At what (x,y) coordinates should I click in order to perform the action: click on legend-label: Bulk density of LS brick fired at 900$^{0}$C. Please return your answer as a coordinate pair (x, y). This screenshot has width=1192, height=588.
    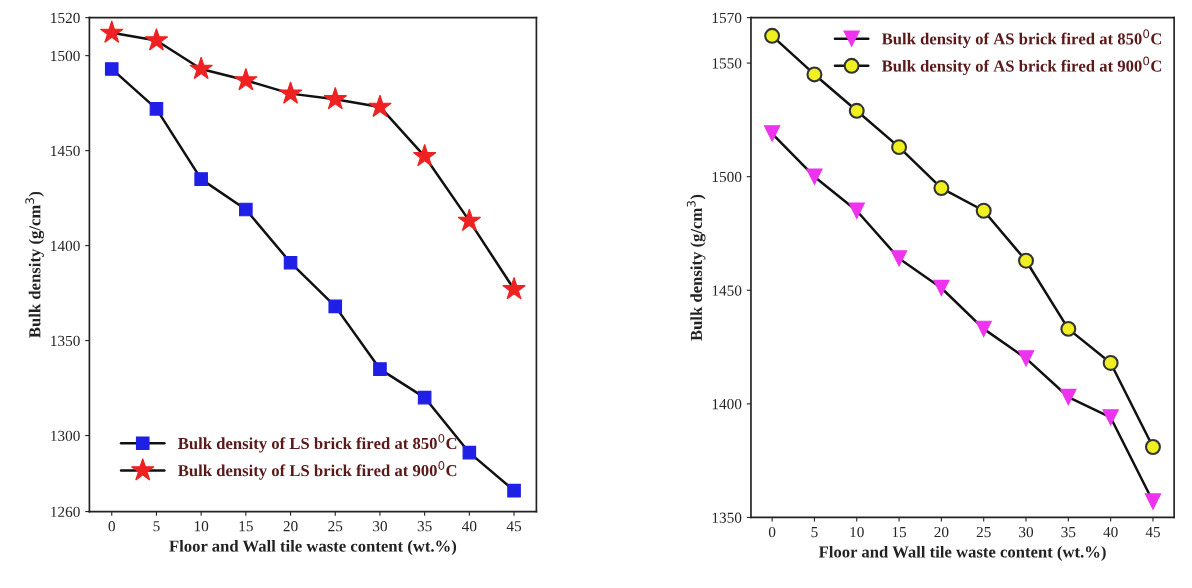
    Looking at the image, I should click on (317, 470).